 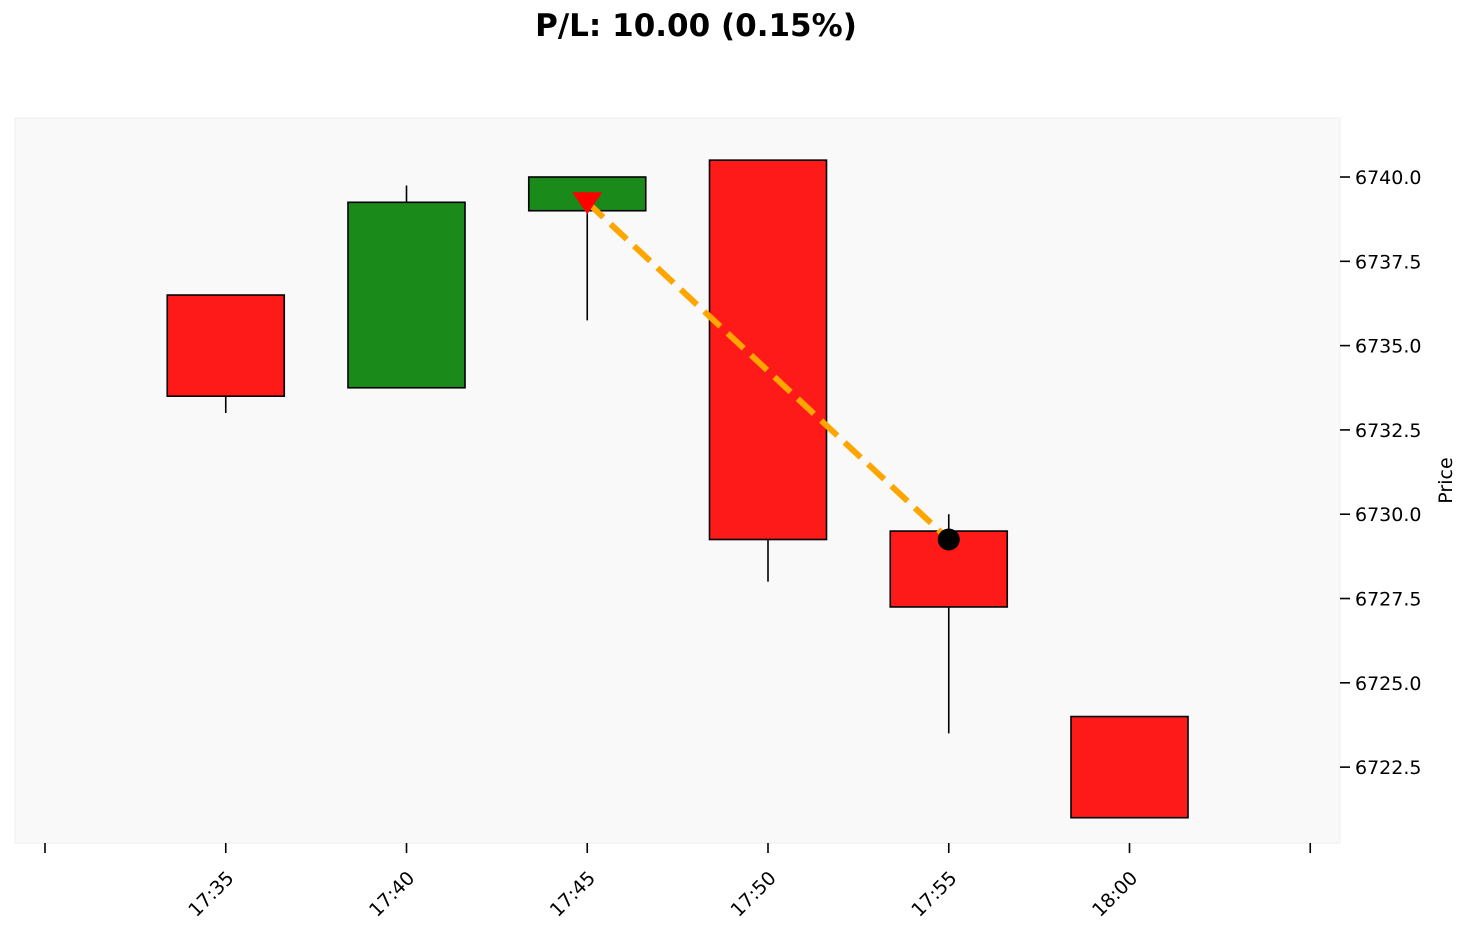 I want to click on entry-marker, so click(x=587, y=203).